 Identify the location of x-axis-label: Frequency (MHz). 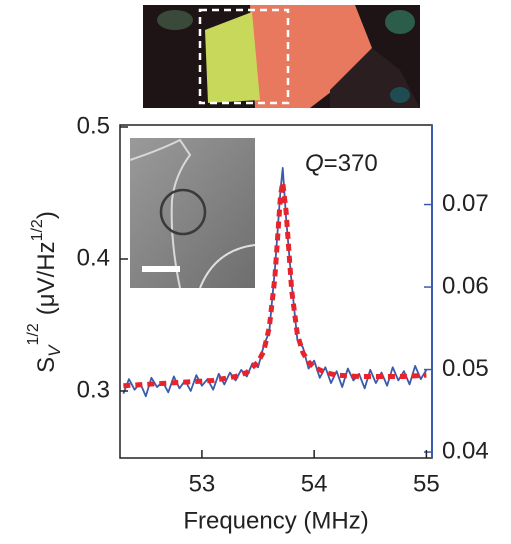
(275, 520).